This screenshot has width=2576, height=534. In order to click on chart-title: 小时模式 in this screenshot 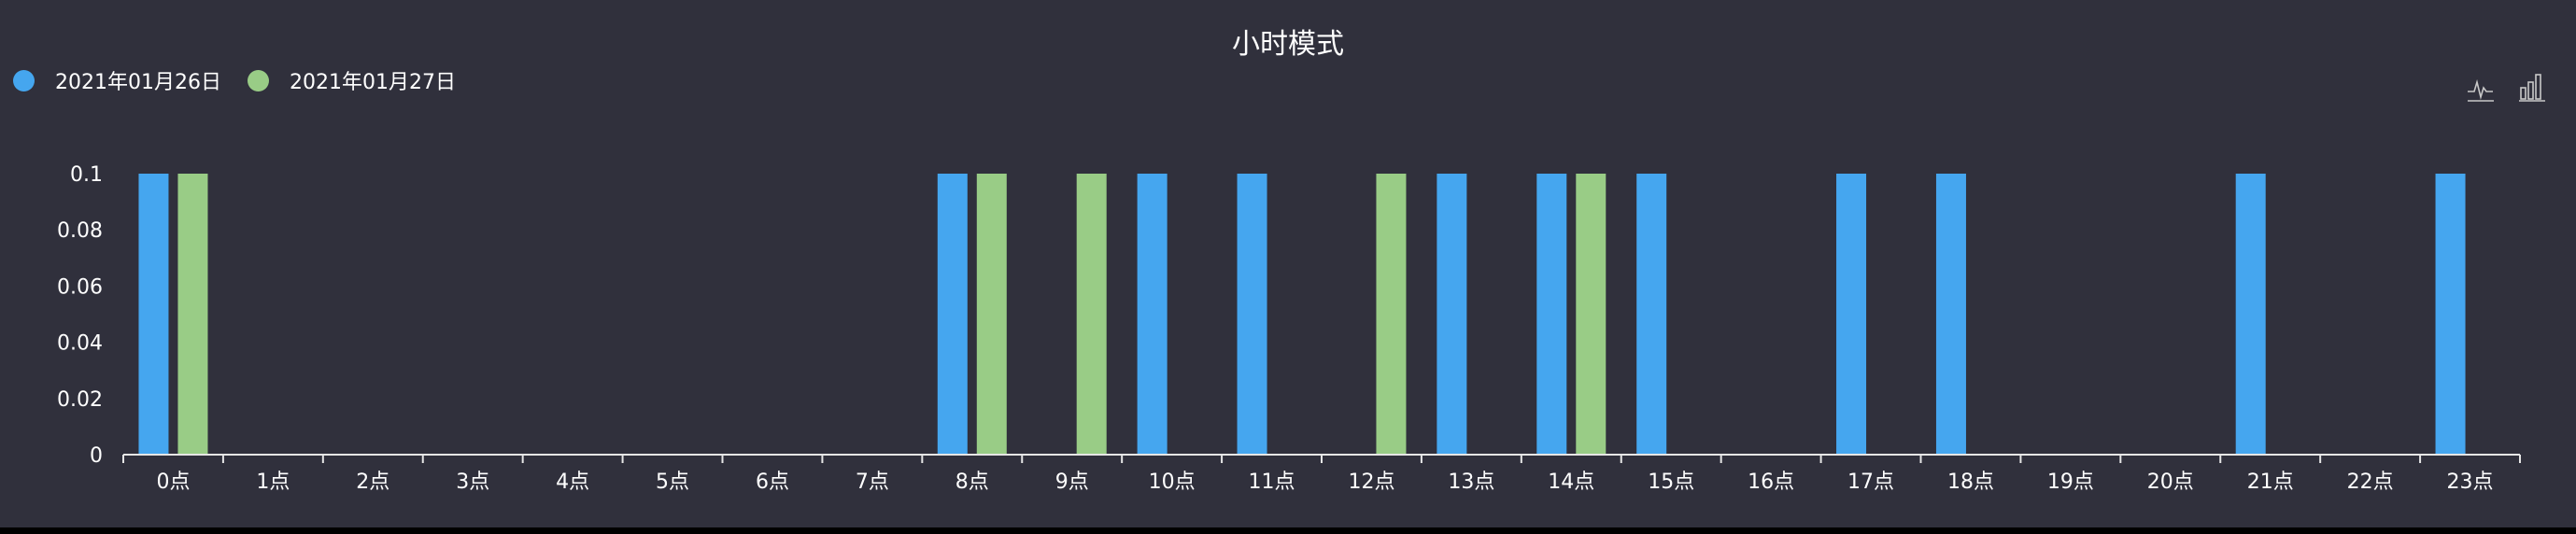, I will do `click(1288, 44)`.